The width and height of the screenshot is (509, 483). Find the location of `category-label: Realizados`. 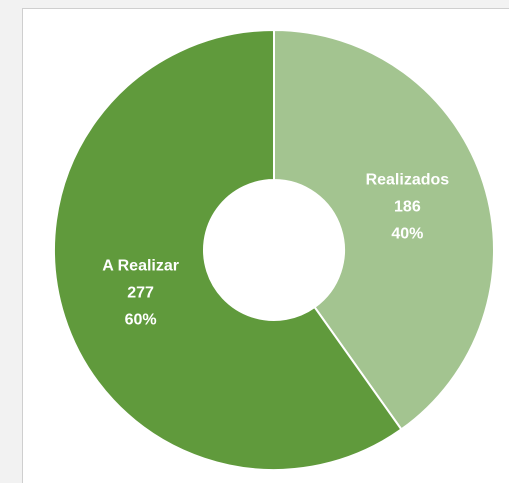

category-label: Realizados is located at coordinates (407, 180).